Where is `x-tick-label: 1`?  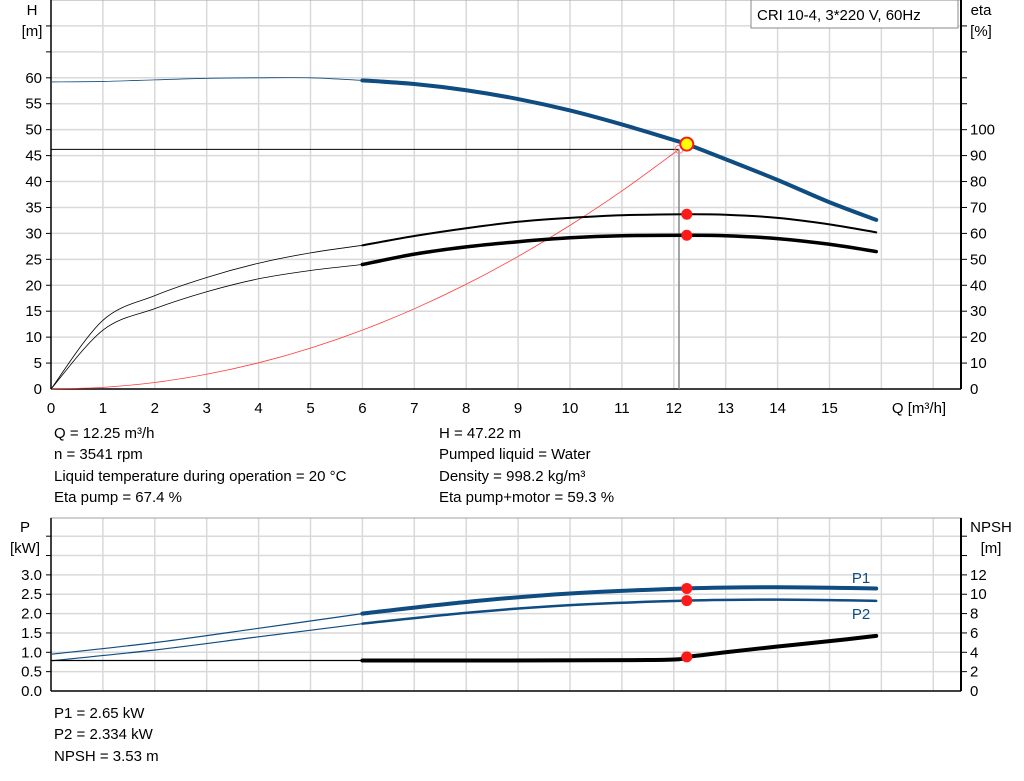 x-tick-label: 1 is located at coordinates (103, 408).